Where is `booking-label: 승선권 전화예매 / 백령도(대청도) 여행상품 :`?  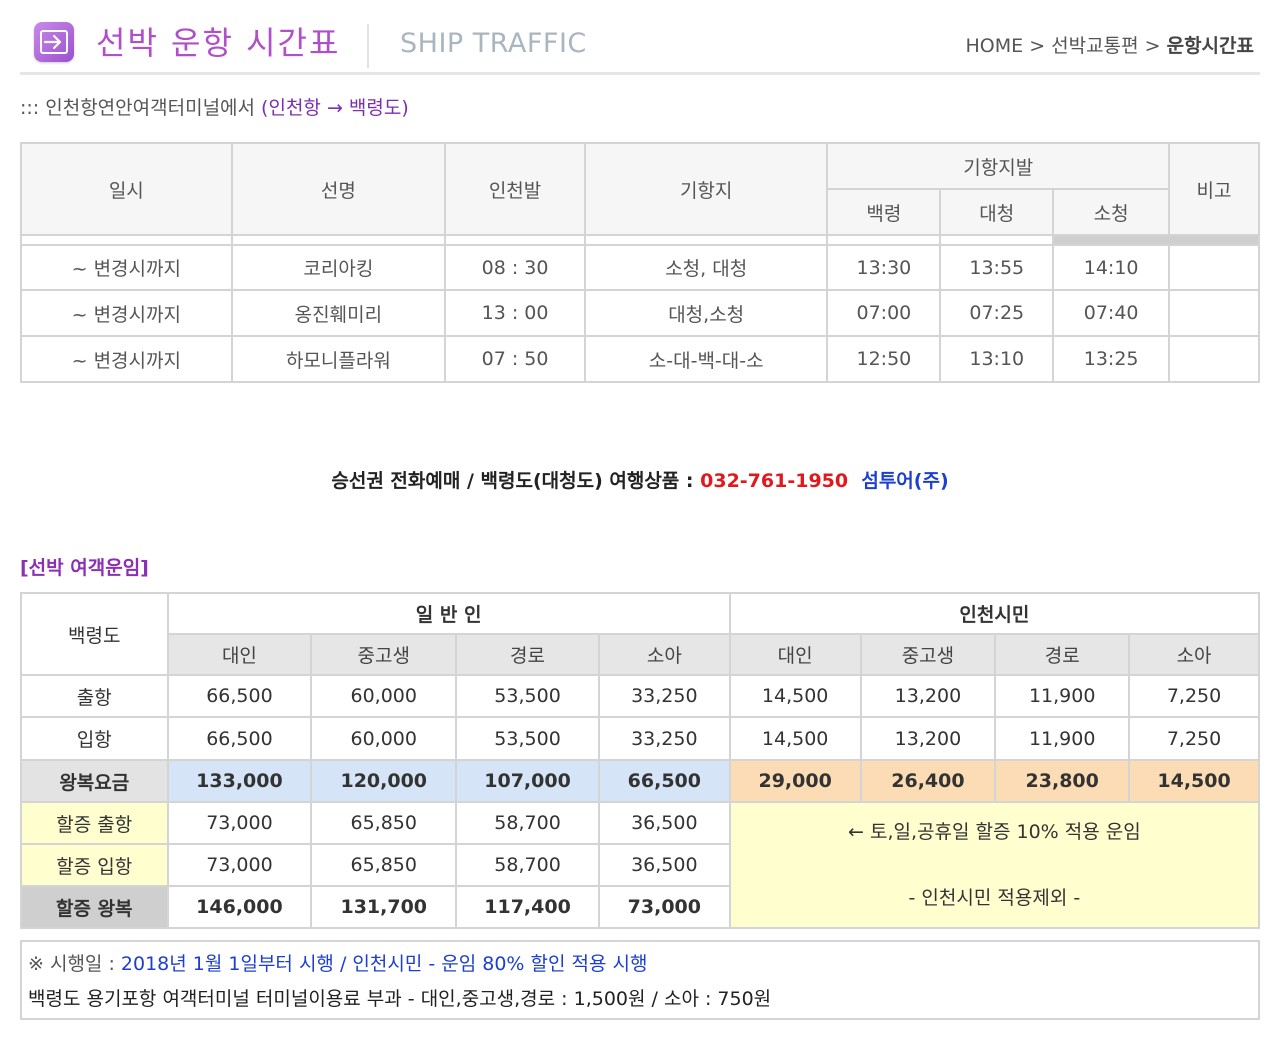
booking-label: 승선권 전화예매 / 백령도(대청도) 여행상품 : is located at coordinates (516, 481).